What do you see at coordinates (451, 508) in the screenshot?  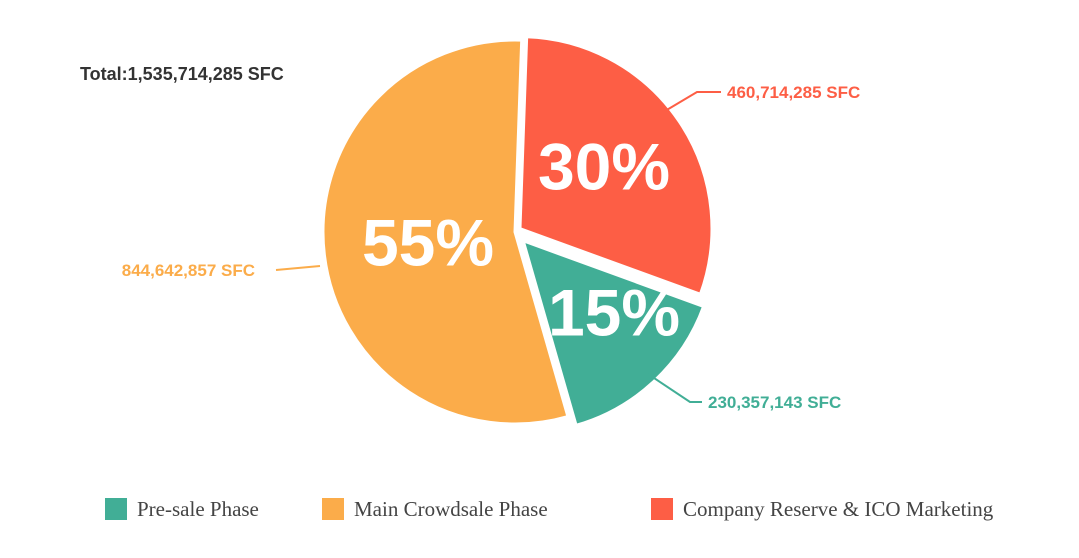 I see `legend-label-main-crowdsale: Main Crowdsale Phase` at bounding box center [451, 508].